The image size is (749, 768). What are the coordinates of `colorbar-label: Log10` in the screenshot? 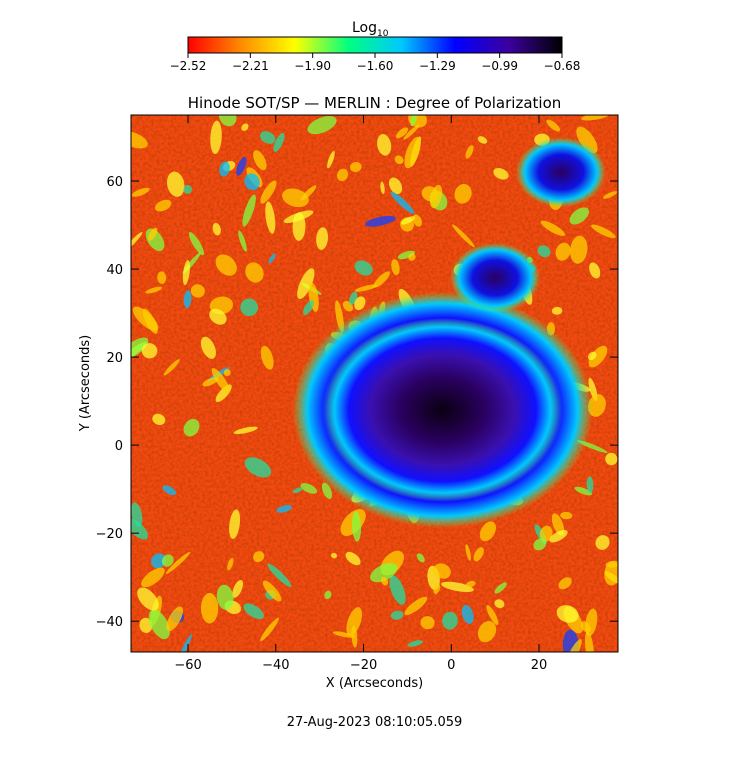 It's located at (370, 29).